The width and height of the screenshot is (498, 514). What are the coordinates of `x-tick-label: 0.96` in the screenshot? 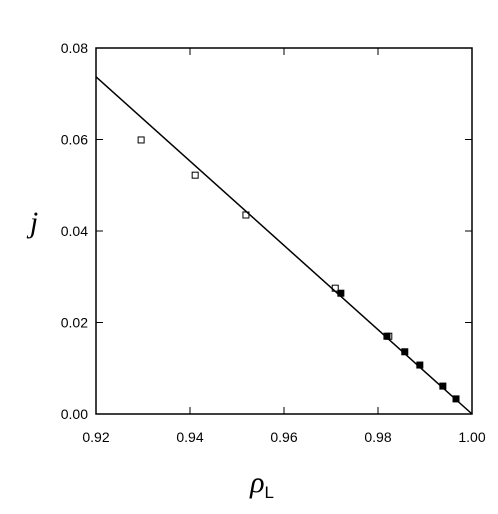 It's located at (283, 437).